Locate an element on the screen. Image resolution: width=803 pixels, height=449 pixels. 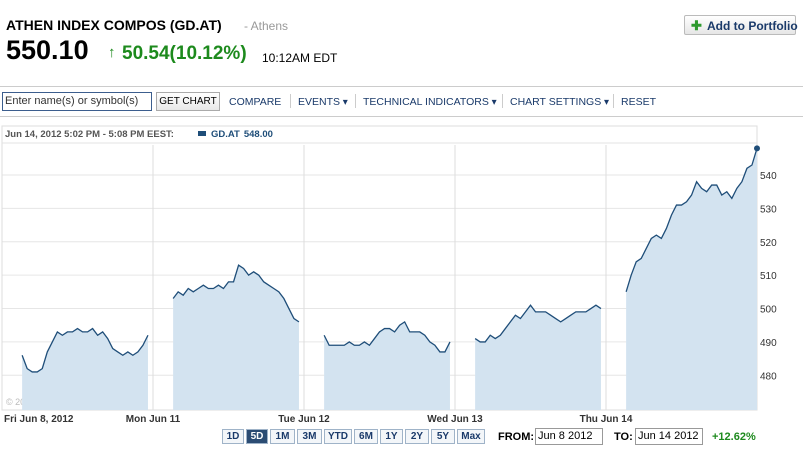
title: ATHEN INDEX COMPOS (GD.AT) is located at coordinates (114, 25).